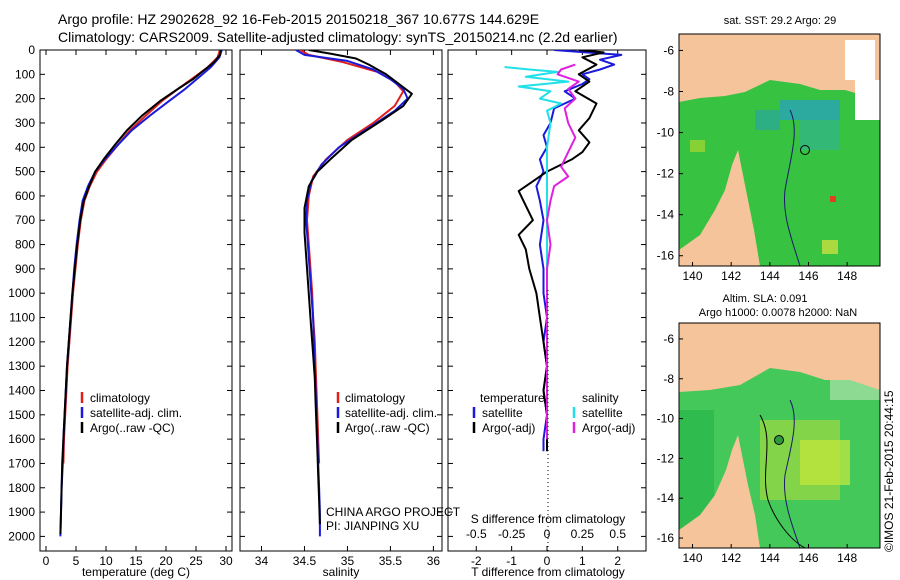  Describe the element at coordinates (25, 196) in the screenshot. I see `y-tick-label: 600` at that location.